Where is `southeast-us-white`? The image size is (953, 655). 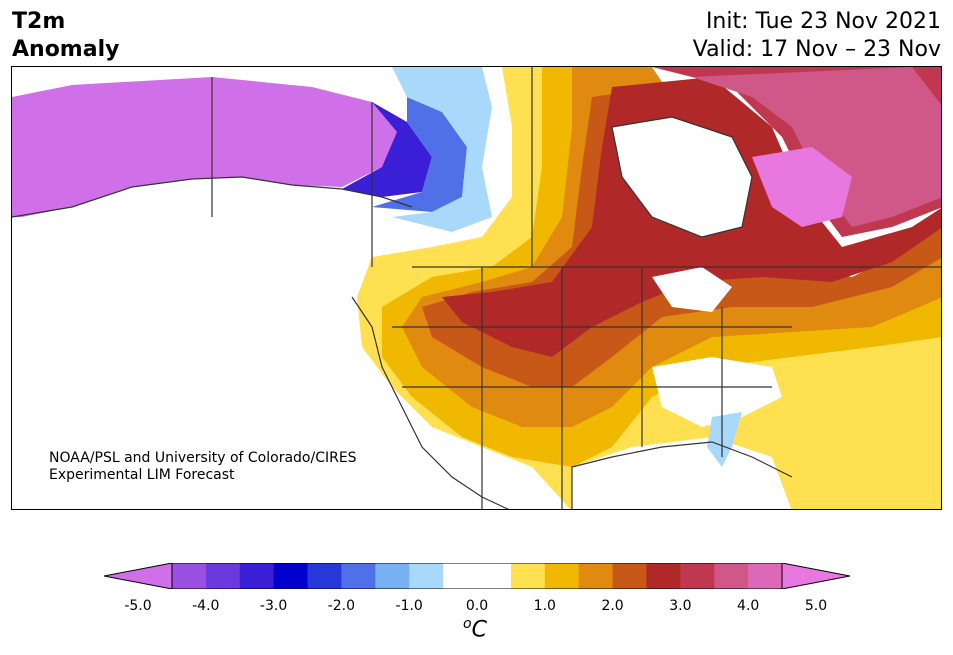
southeast-us-white is located at coordinates (717, 392).